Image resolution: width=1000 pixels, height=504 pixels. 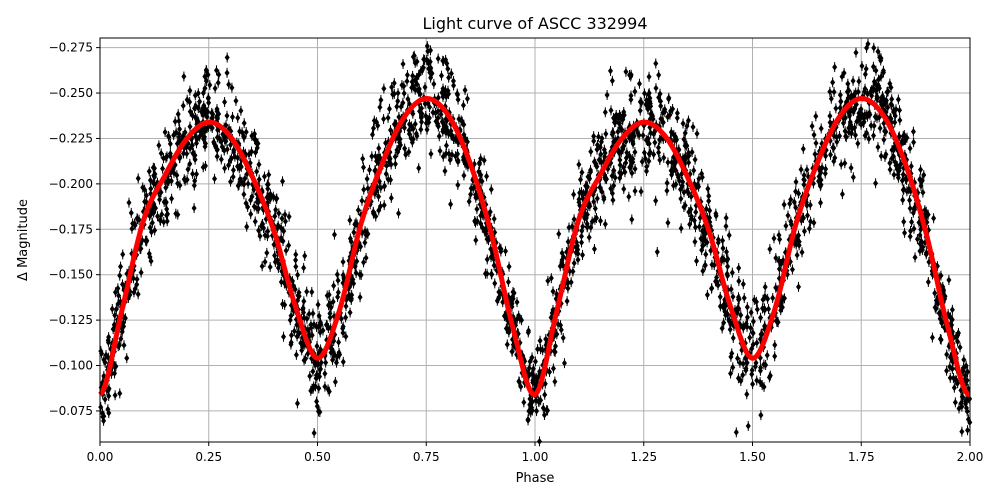 I want to click on y-tick-label: −0.100, so click(x=71, y=366).